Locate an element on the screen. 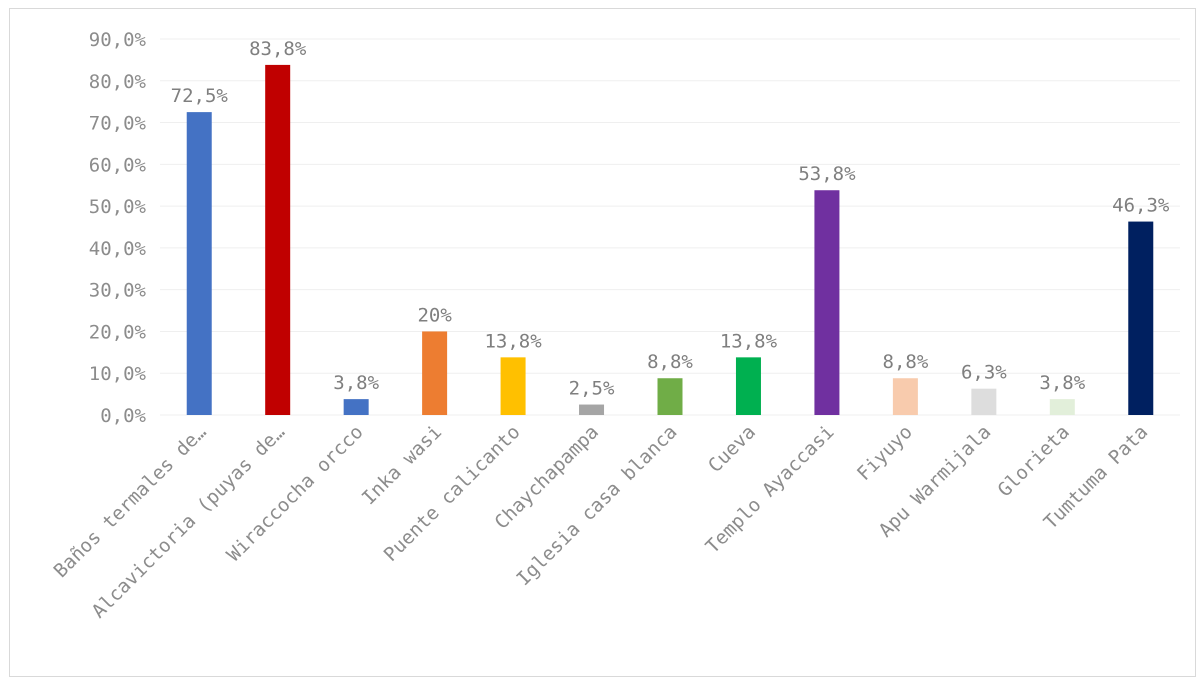 The image size is (1204, 682). x-category-label: Glorieta is located at coordinates (1034, 461).